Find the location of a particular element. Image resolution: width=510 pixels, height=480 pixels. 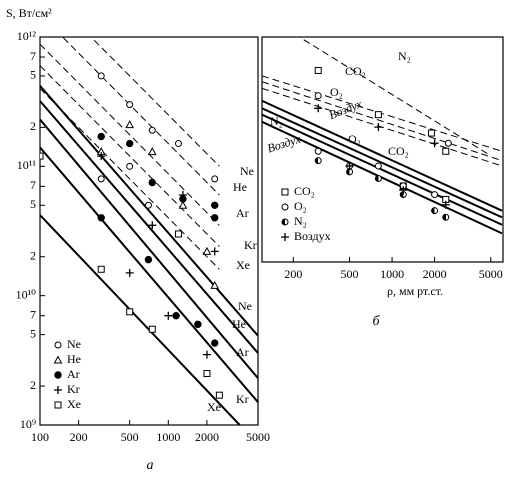

legend-label: O₂ is located at coordinates (300, 206).